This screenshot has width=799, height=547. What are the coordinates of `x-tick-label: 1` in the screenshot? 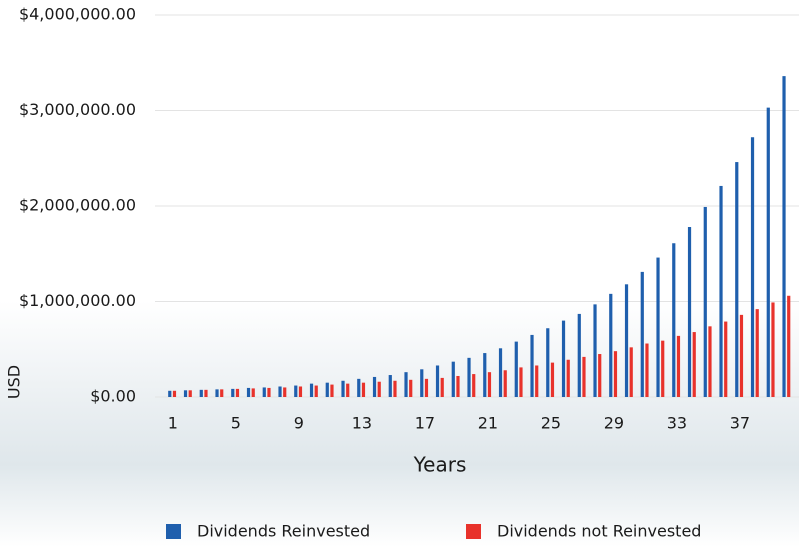 It's located at (173, 423).